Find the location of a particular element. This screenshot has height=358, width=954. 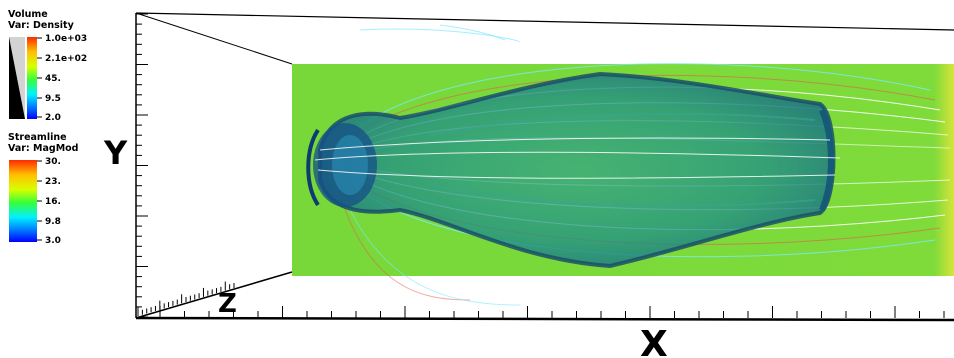

x-axis-label: X is located at coordinates (654, 341).